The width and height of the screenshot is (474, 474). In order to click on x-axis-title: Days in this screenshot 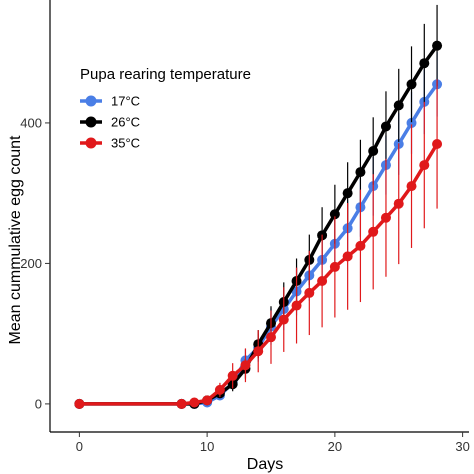, I will do `click(265, 464)`.